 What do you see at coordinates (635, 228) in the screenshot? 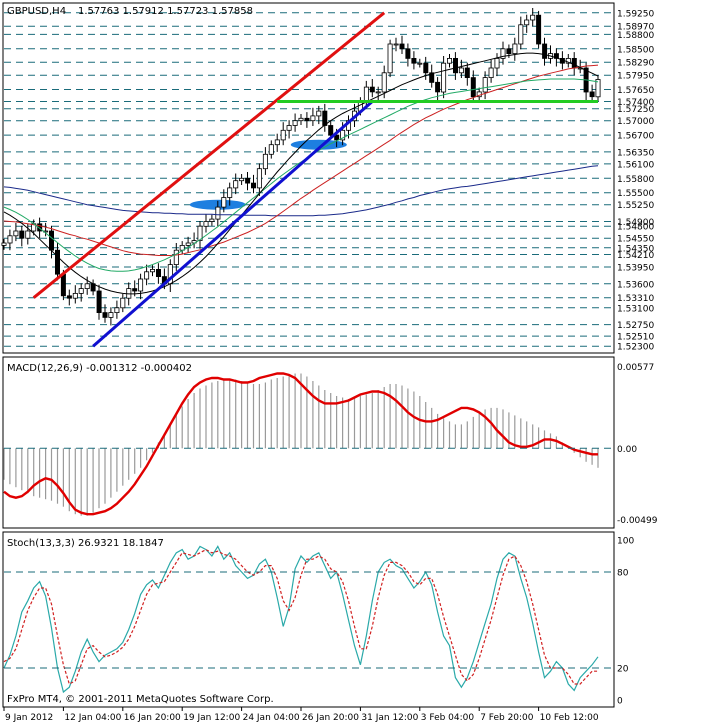
I see `price-axis-label: 1.54800` at bounding box center [635, 228].